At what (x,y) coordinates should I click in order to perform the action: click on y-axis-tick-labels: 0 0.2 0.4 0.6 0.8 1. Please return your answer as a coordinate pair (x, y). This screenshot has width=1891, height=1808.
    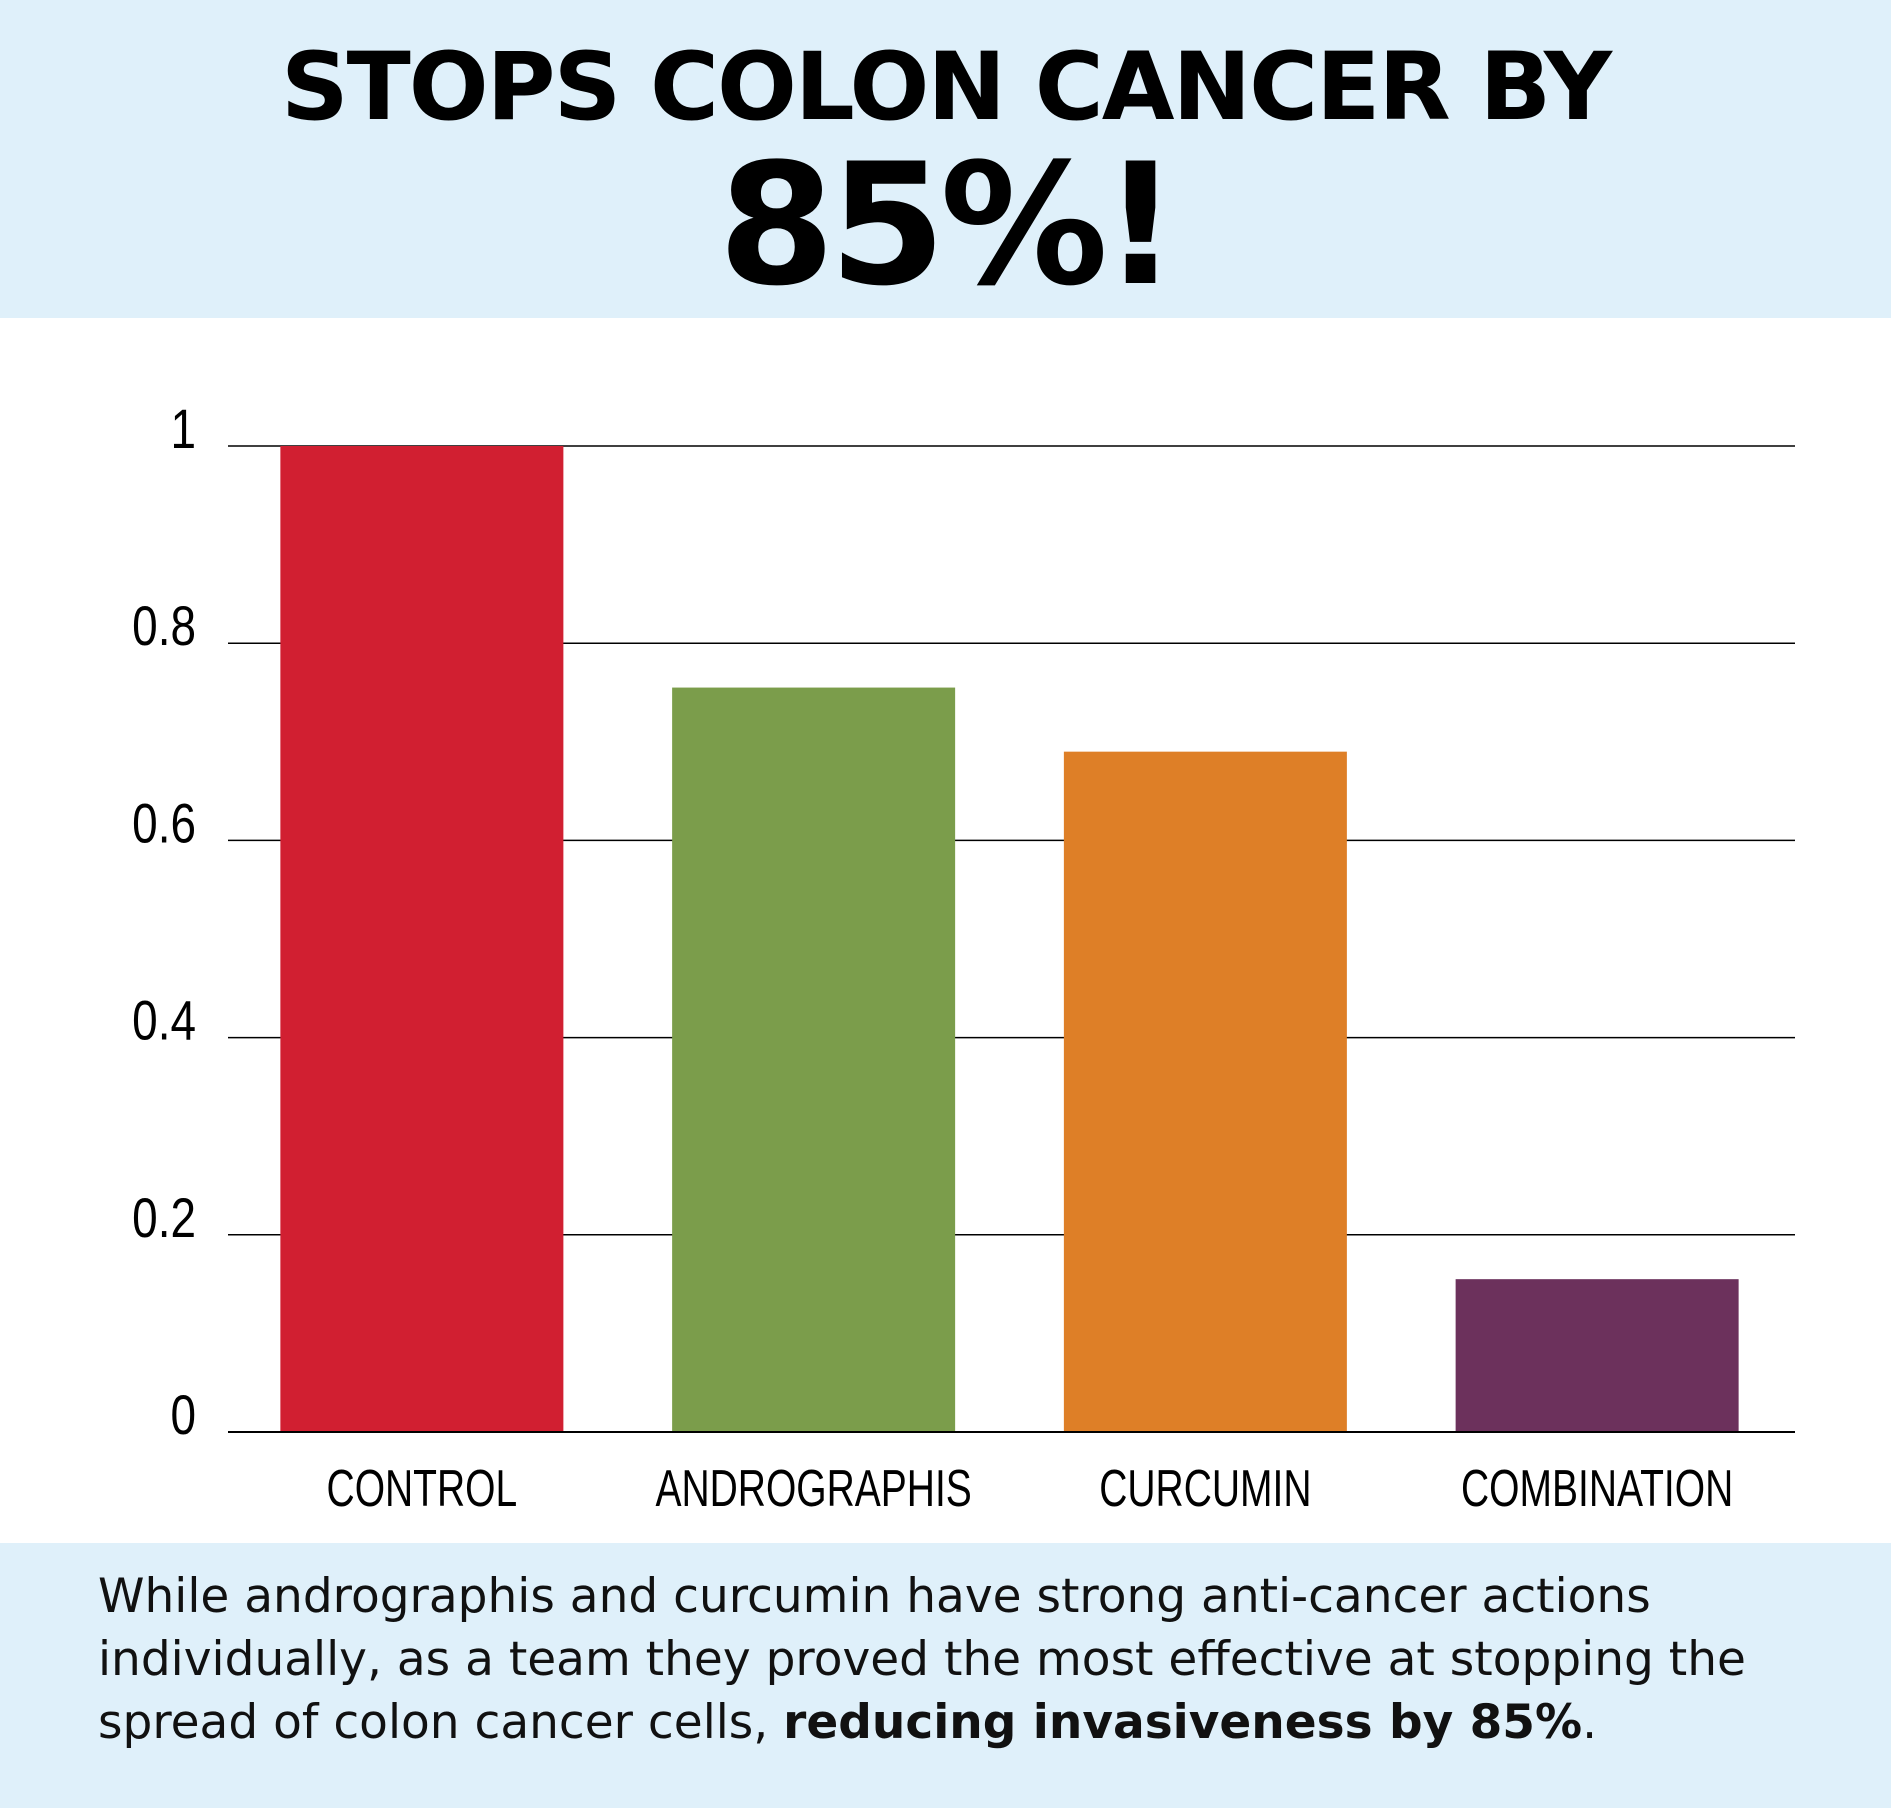
    Looking at the image, I should click on (164, 922).